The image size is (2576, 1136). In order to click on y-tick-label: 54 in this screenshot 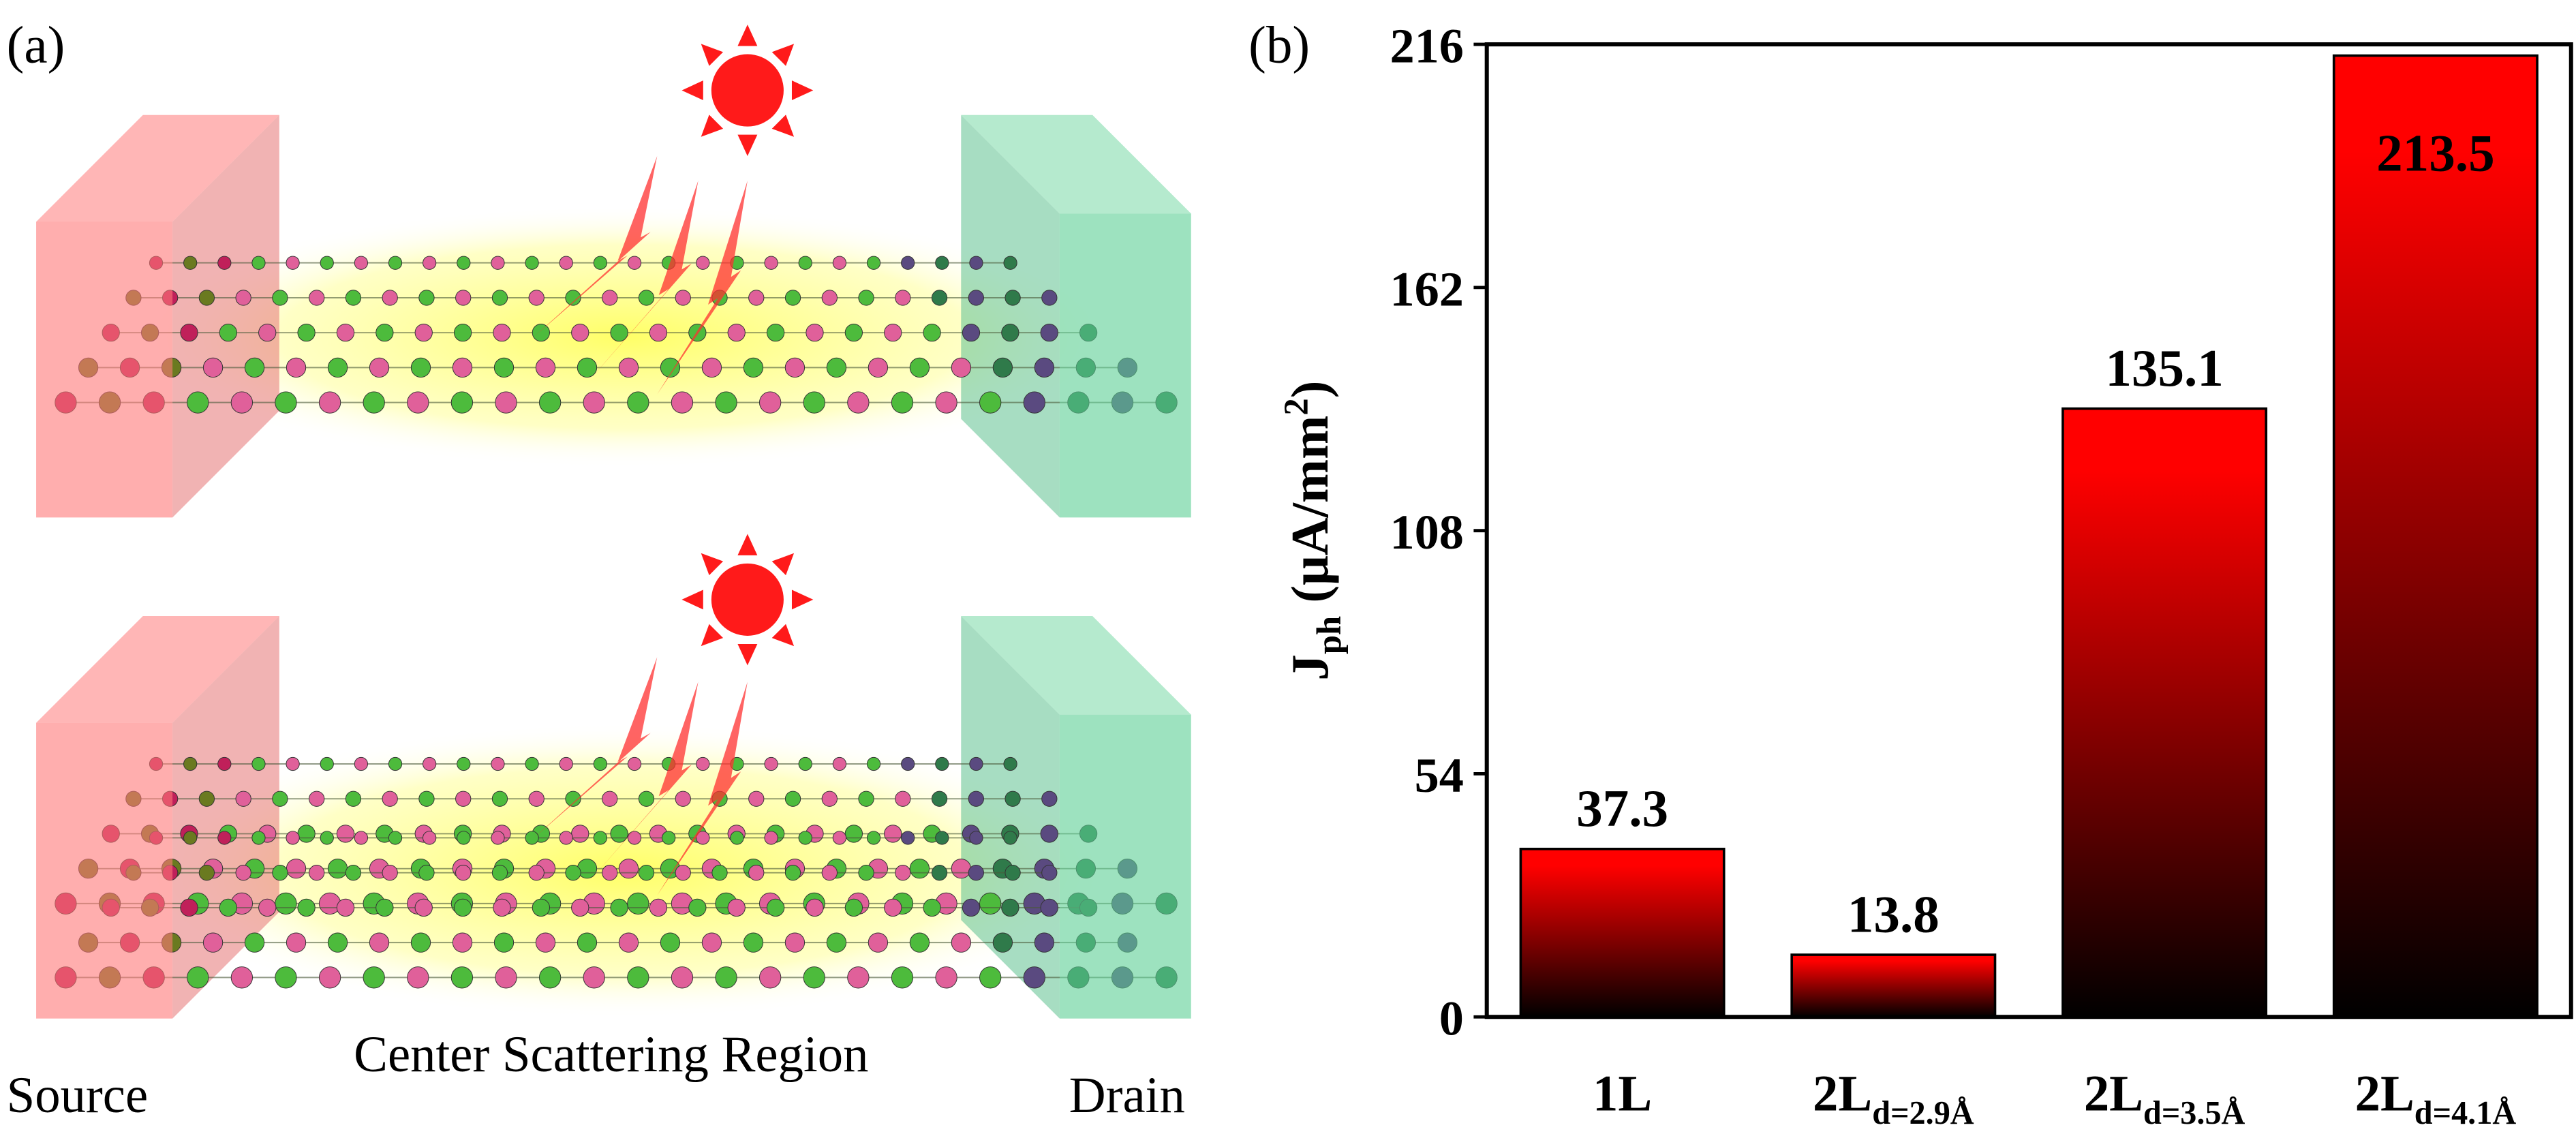, I will do `click(1440, 775)`.